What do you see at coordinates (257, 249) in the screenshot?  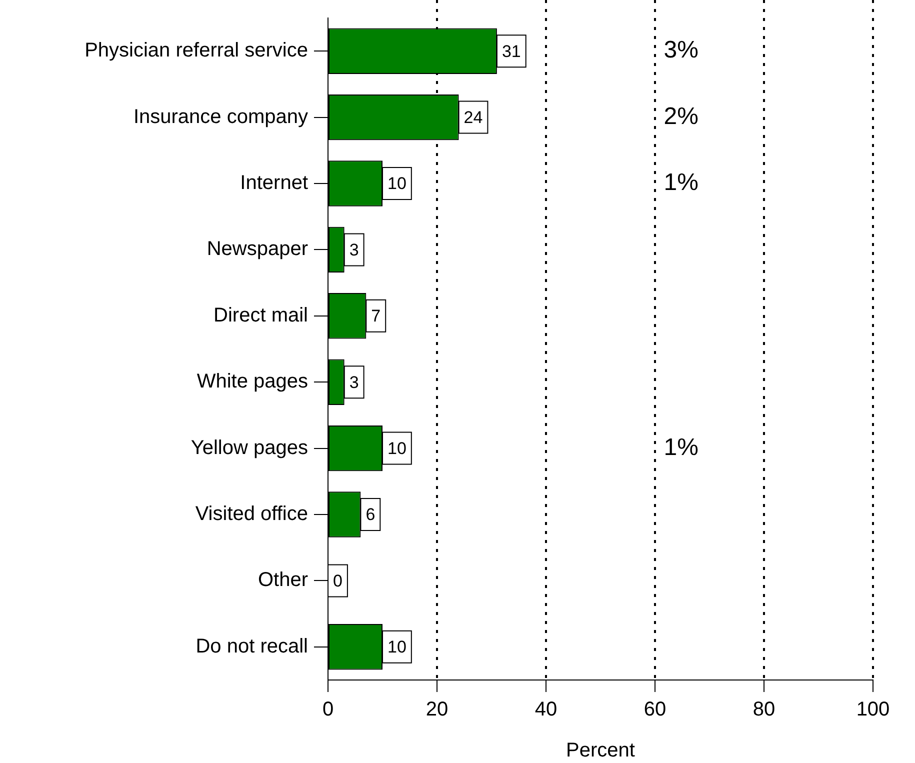 I see `y-tick-label: Newspaper` at bounding box center [257, 249].